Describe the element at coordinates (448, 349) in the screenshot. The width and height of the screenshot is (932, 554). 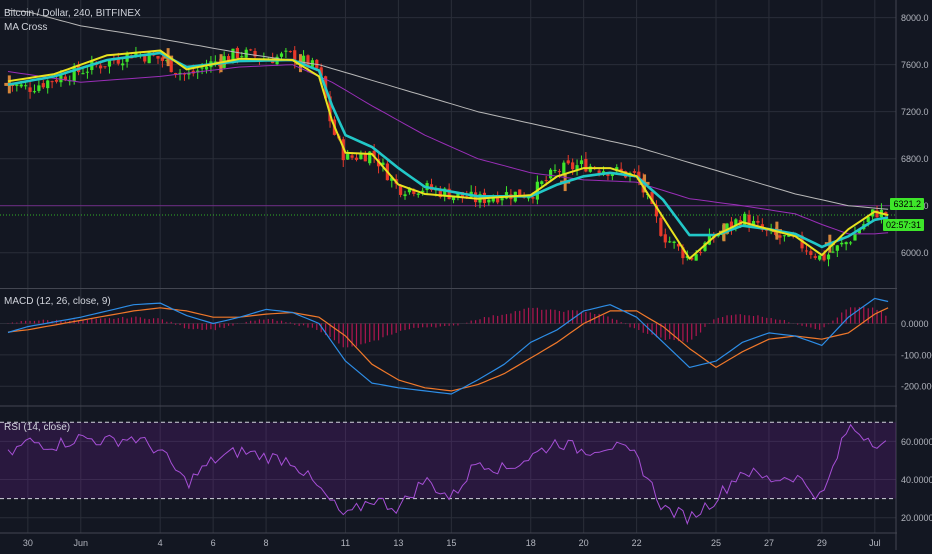
I see `macd-signal-line` at that location.